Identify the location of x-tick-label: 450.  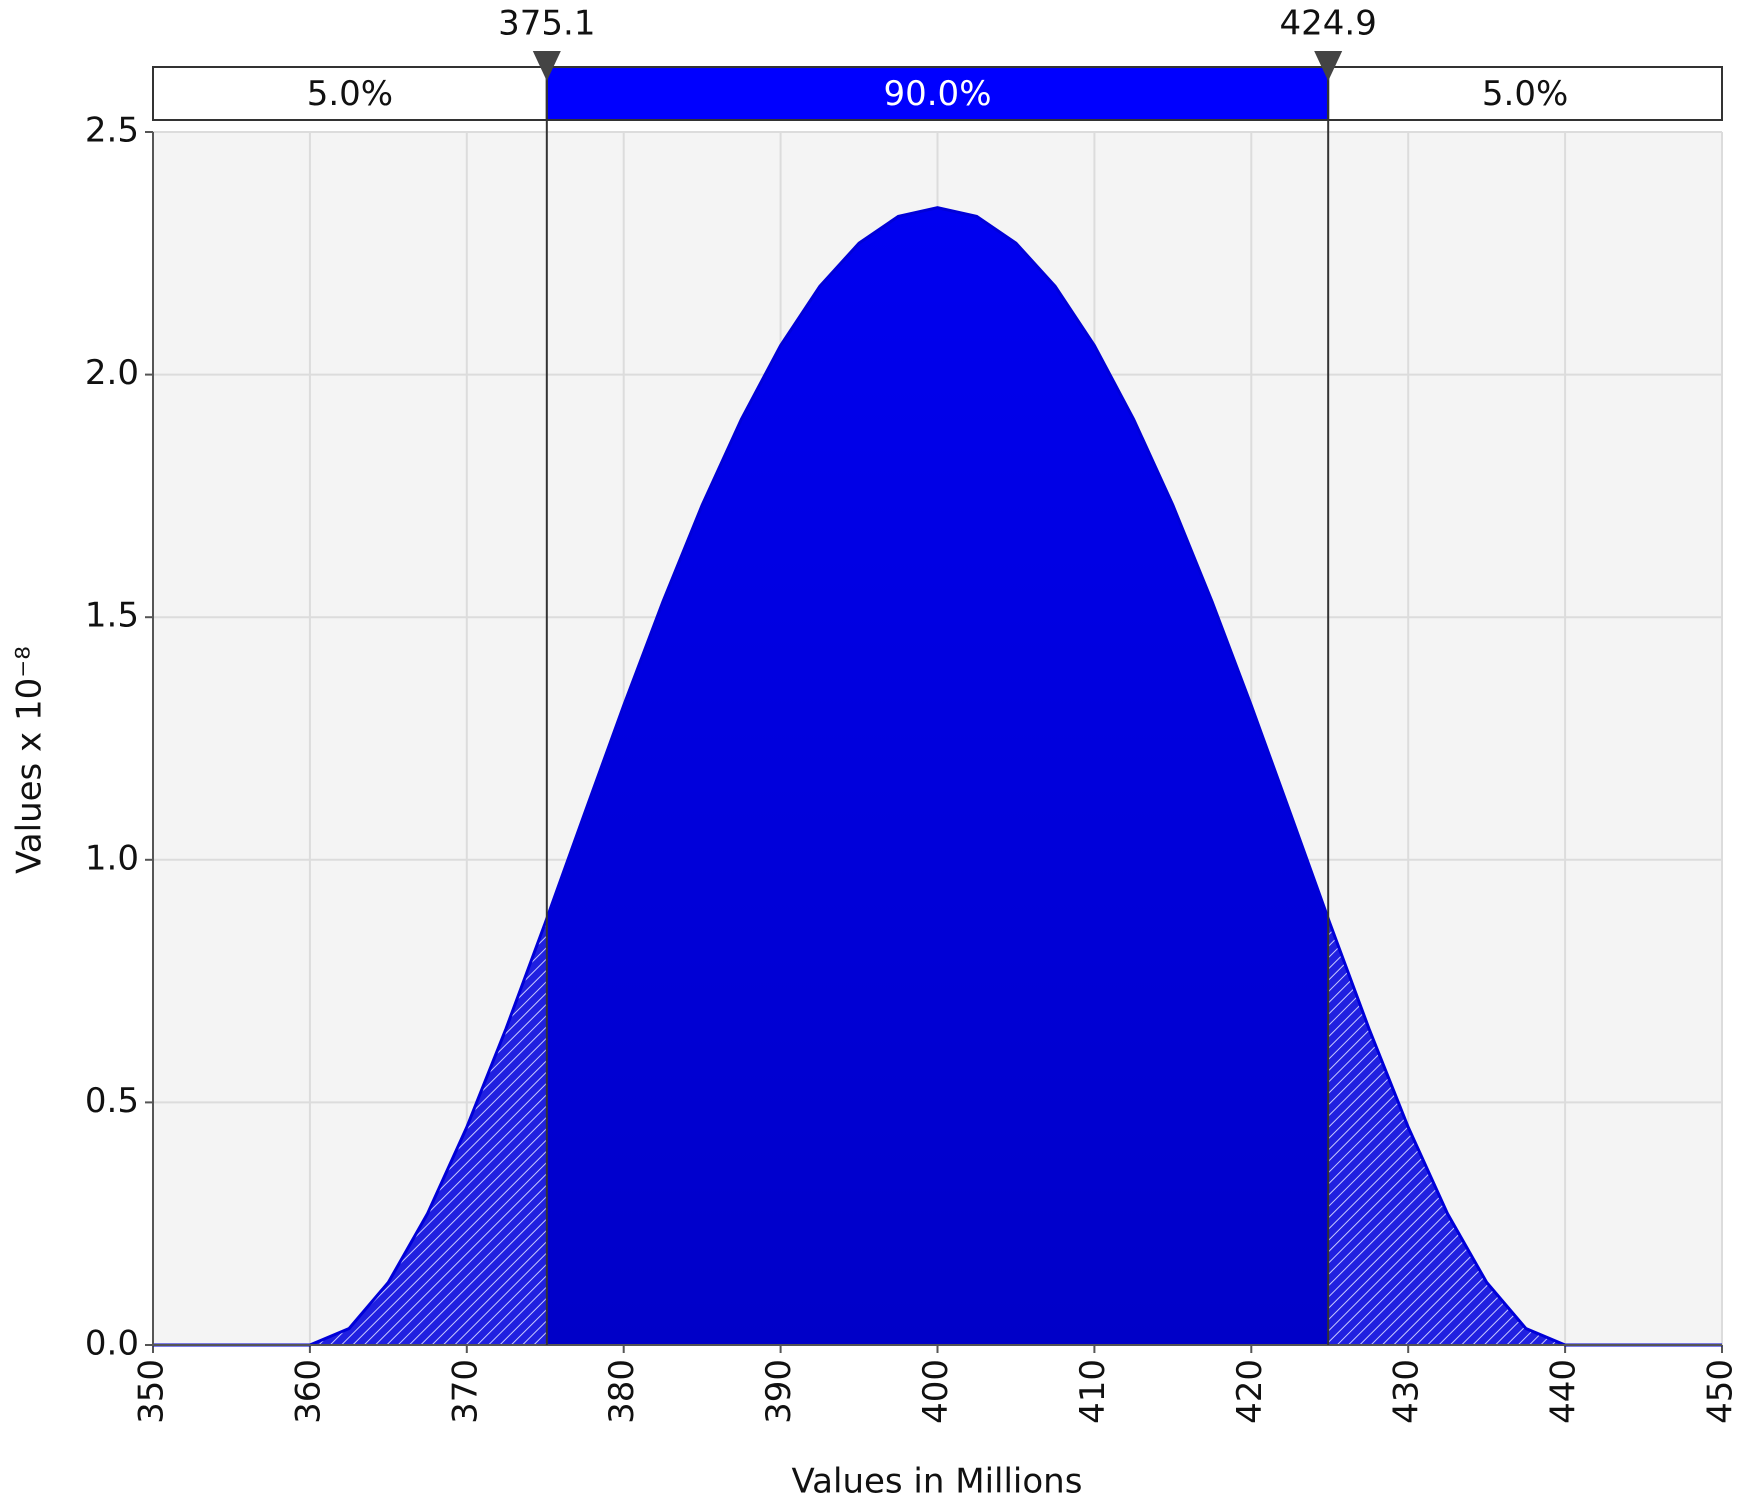
(1721, 1391).